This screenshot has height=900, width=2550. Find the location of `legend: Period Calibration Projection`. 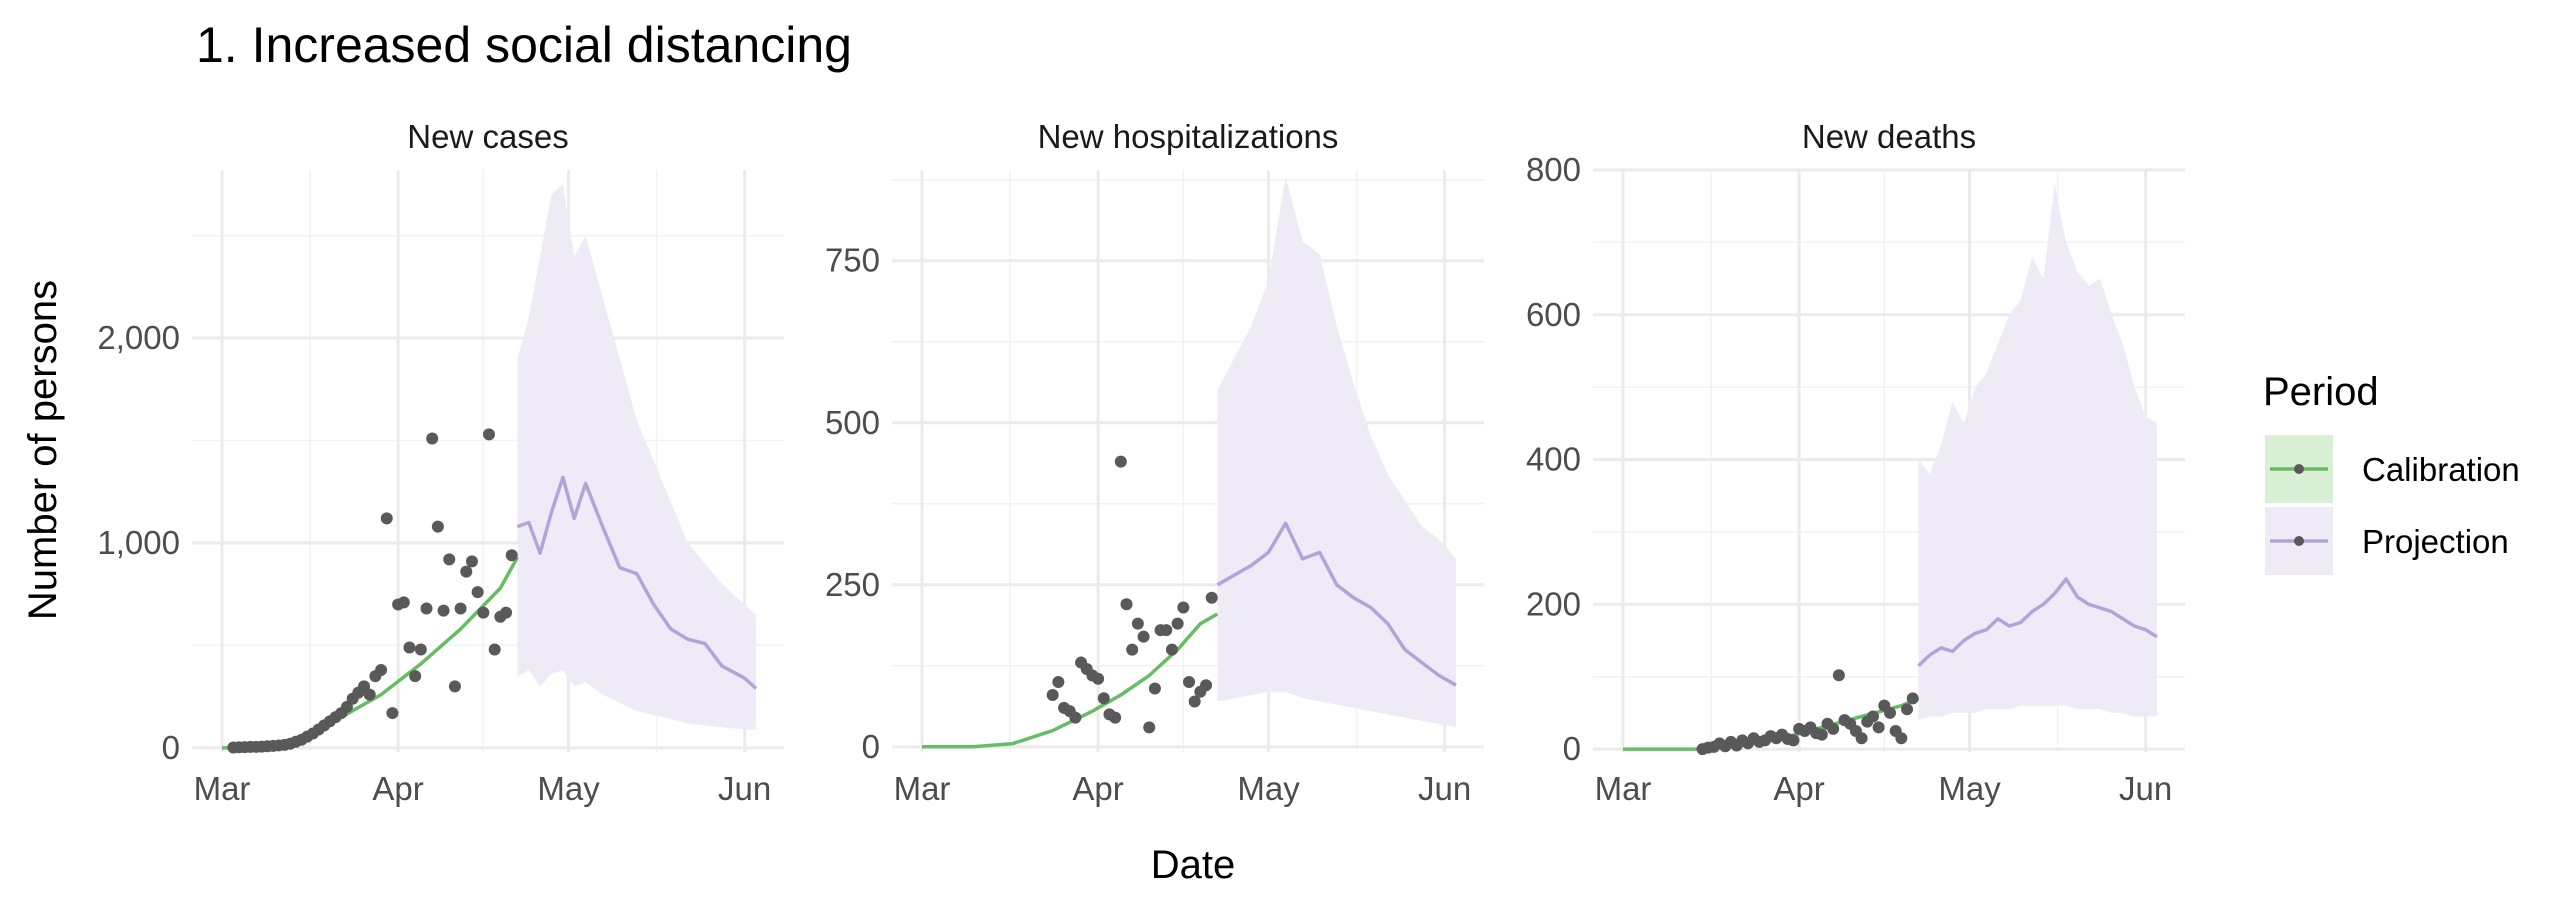

legend: Period Calibration Projection is located at coordinates (2391, 472).